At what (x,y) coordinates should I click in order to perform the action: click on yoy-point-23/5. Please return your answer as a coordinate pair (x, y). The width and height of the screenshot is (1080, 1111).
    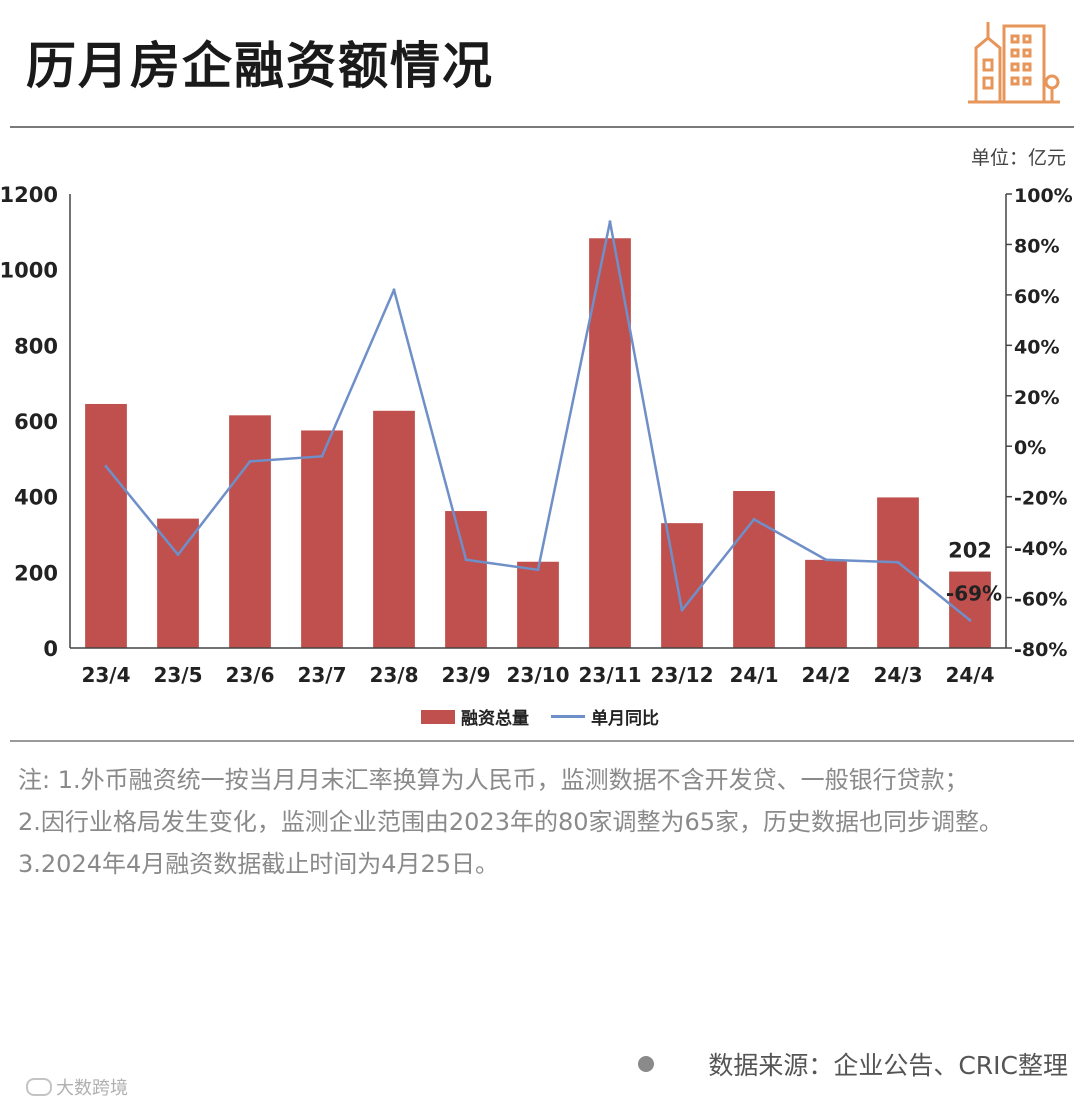
    Looking at the image, I should click on (178, 555).